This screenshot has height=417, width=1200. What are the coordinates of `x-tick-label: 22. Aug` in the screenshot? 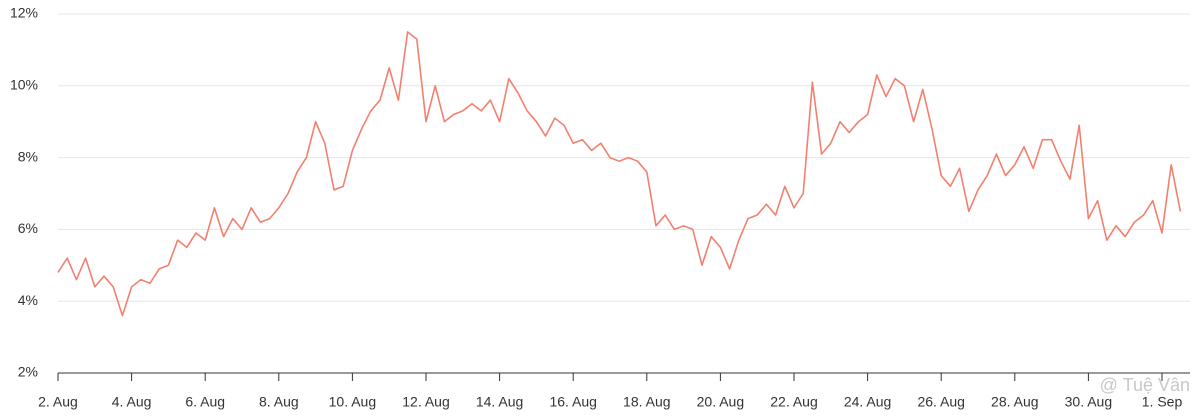 It's located at (794, 402).